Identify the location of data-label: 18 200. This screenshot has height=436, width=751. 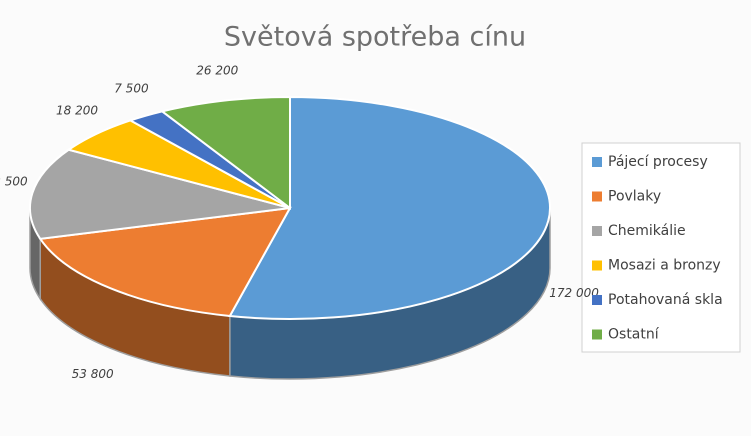
(77, 111).